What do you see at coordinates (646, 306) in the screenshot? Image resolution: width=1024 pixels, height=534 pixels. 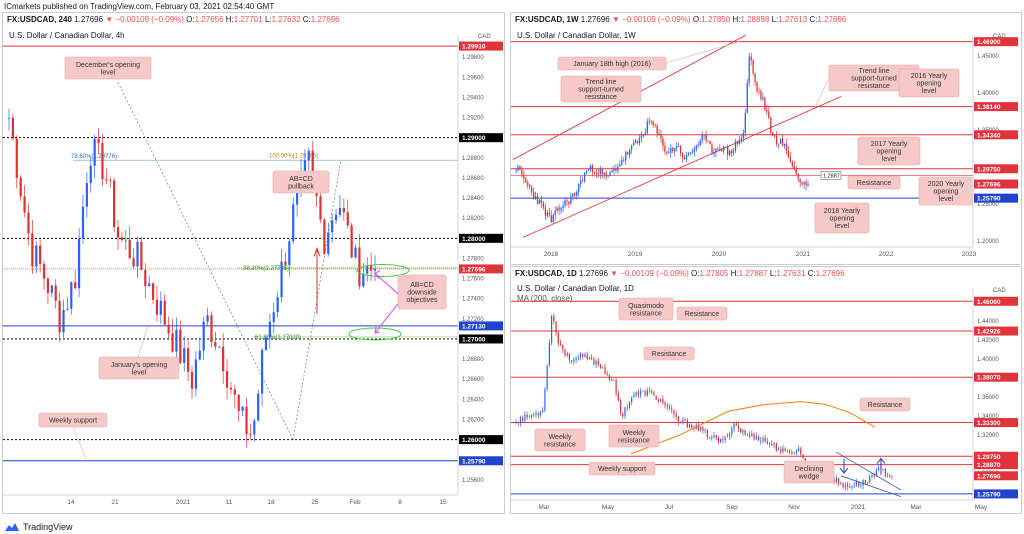 I see `annotation-quasimodo: Quasimodo` at bounding box center [646, 306].